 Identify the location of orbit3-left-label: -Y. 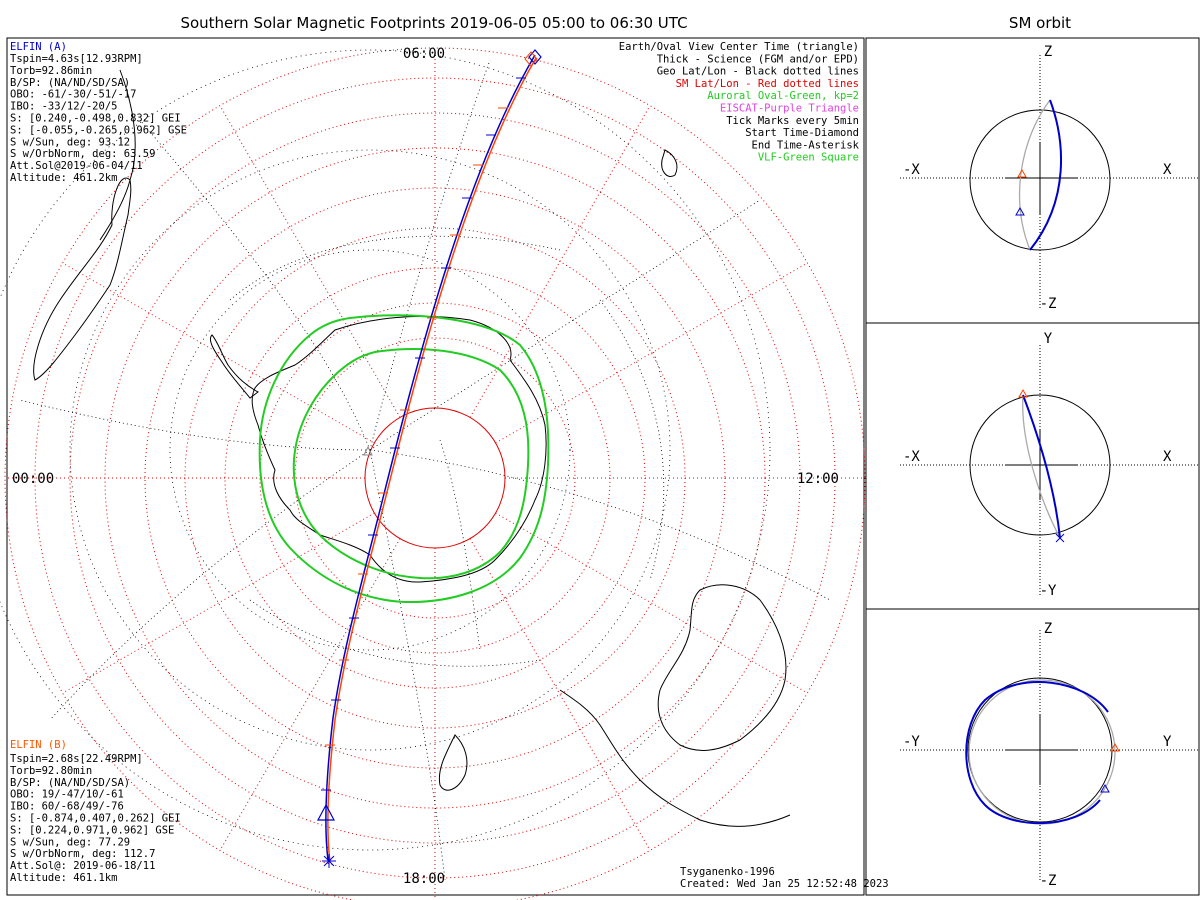
(911, 742).